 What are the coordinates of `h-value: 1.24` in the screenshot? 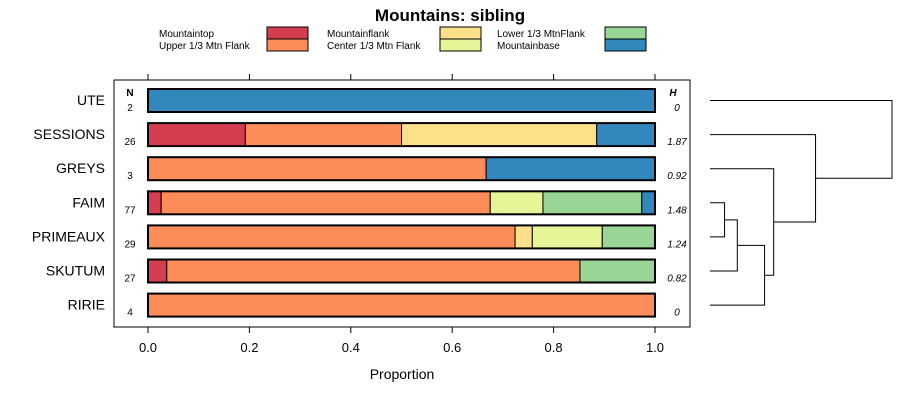 It's located at (677, 244).